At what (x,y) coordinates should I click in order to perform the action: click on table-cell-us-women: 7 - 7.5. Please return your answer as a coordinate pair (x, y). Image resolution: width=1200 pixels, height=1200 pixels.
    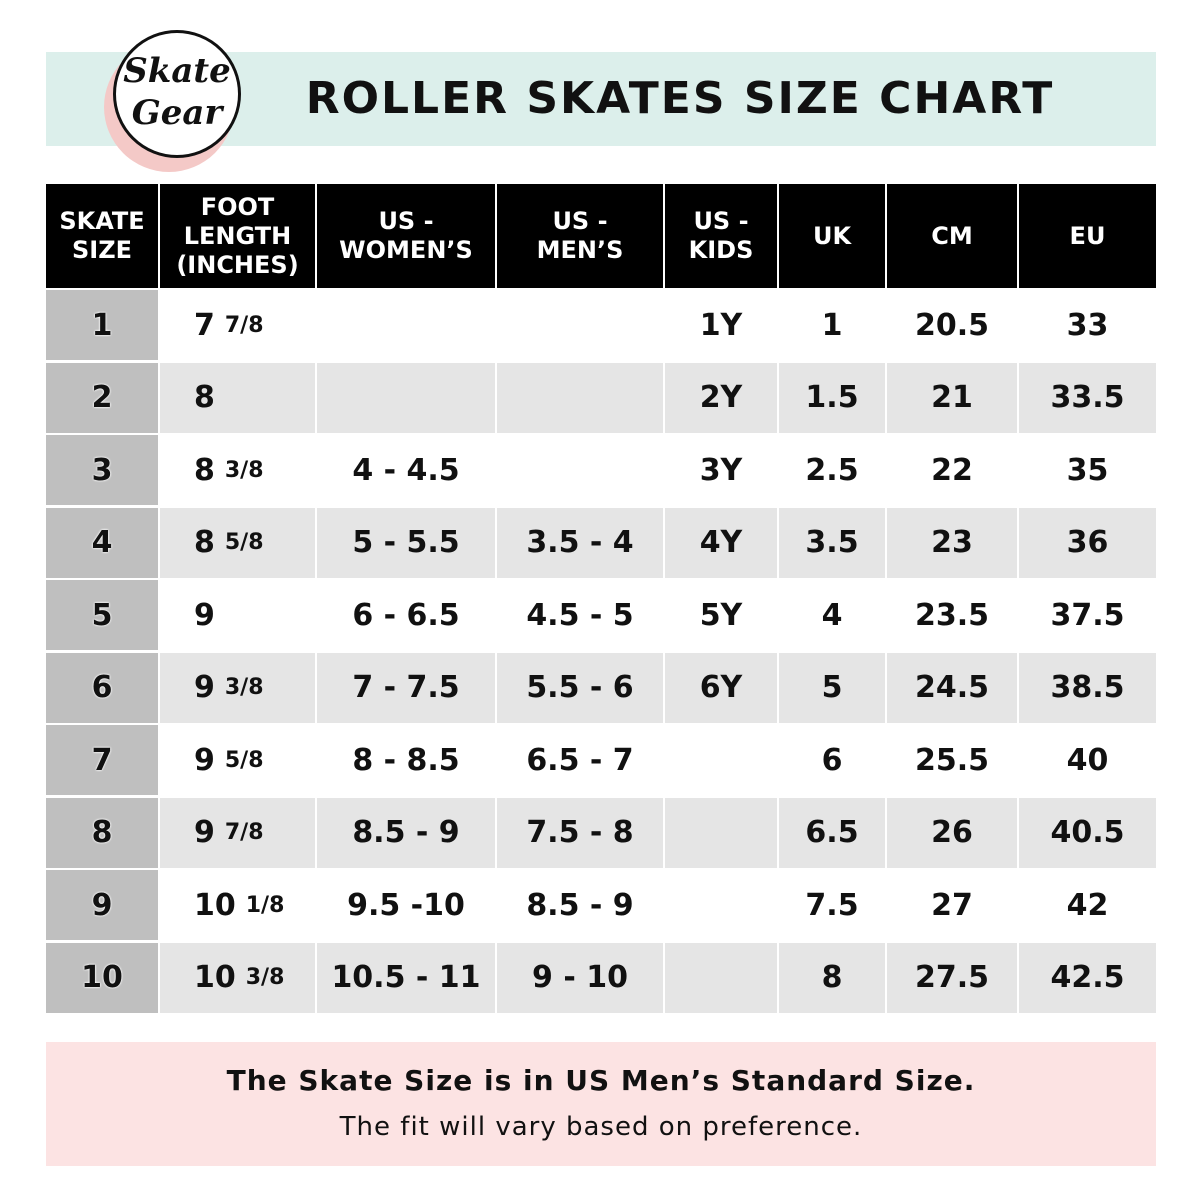
    Looking at the image, I should click on (406, 687).